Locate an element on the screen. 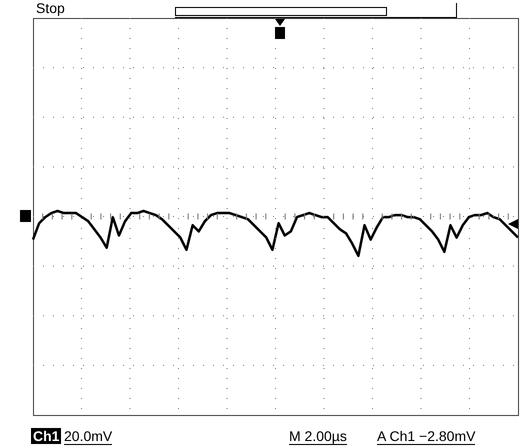 The width and height of the screenshot is (526, 447). text: M 2.00µs is located at coordinates (318, 436).